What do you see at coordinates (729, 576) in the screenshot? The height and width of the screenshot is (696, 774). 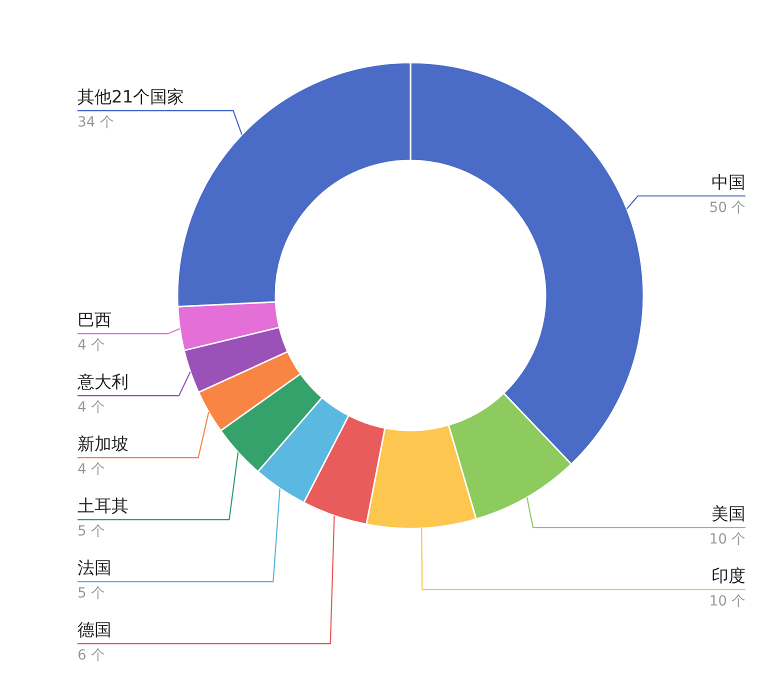 I see `slice-label: 印度` at bounding box center [729, 576].